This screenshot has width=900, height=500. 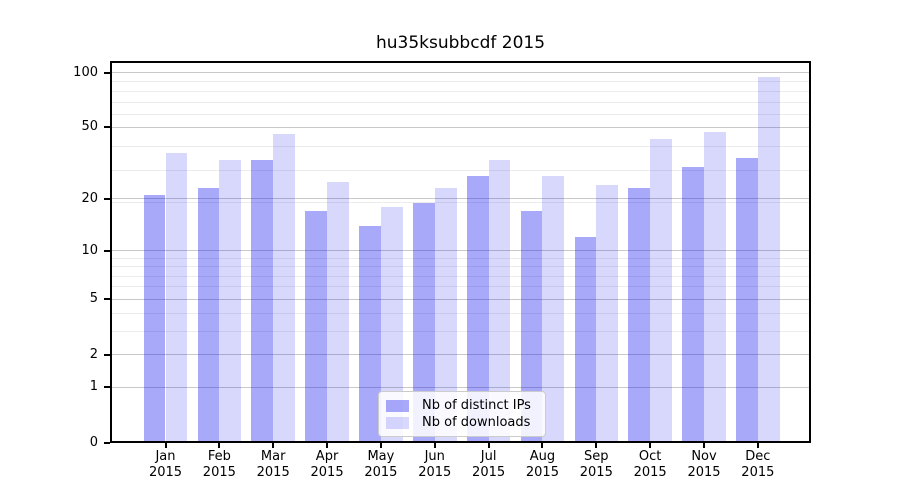 I want to click on x-tick-label-sep: Sep 2015, so click(x=596, y=465).